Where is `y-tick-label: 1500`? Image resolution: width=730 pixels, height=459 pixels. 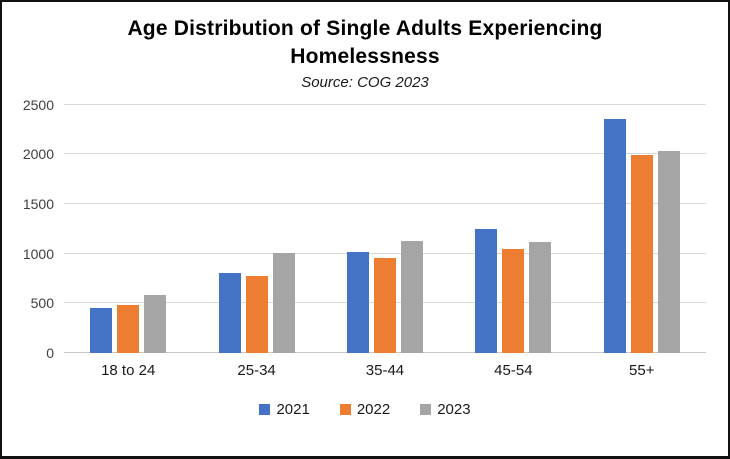 y-tick-label: 1500 is located at coordinates (38, 203).